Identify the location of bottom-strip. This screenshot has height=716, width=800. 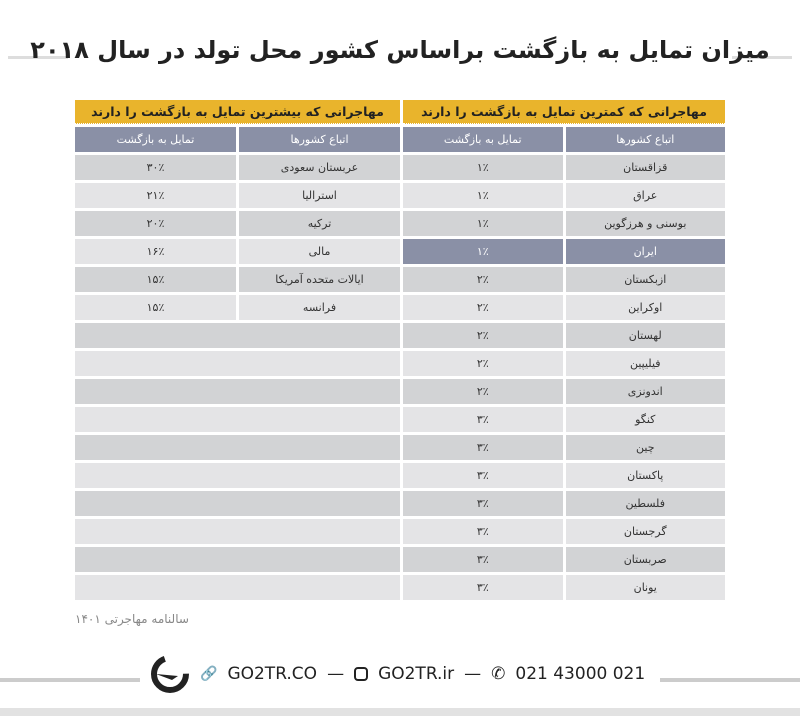
(400, 712).